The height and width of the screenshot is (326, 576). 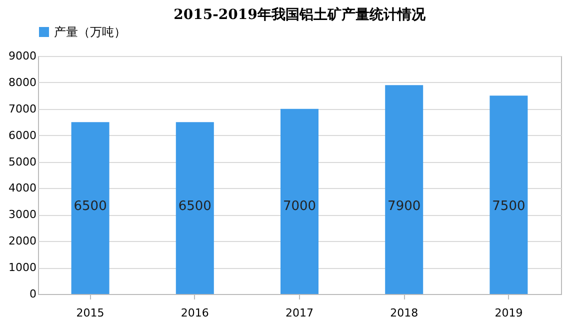 I want to click on chart-title: 2015-2019年我国铝土矿产量统计情况, so click(x=300, y=14).